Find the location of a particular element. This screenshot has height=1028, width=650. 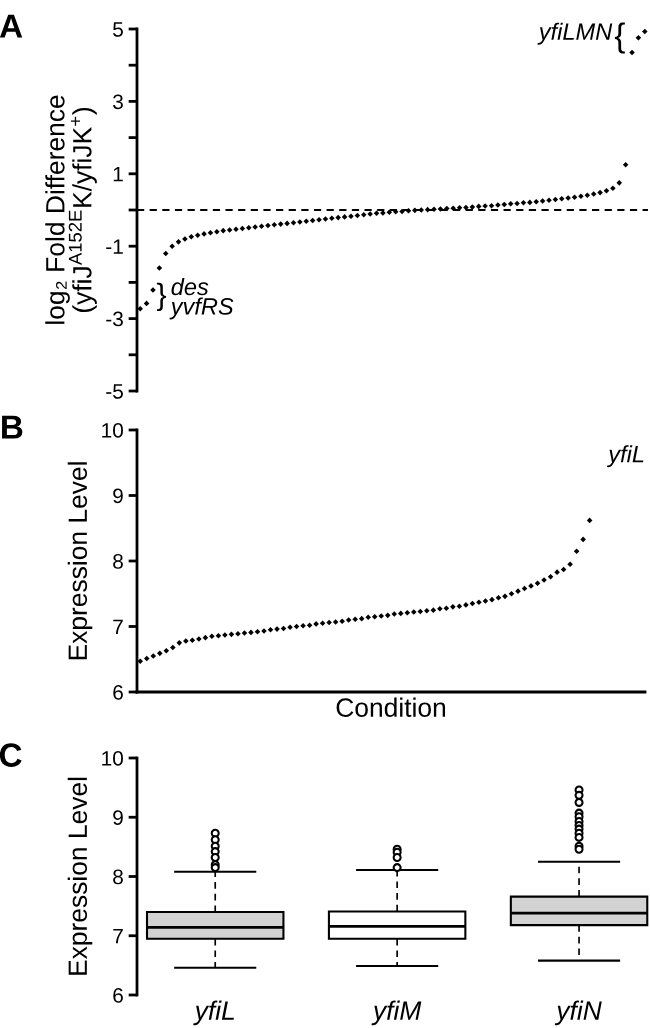

y-tick-label: 5 is located at coordinates (118, 29).